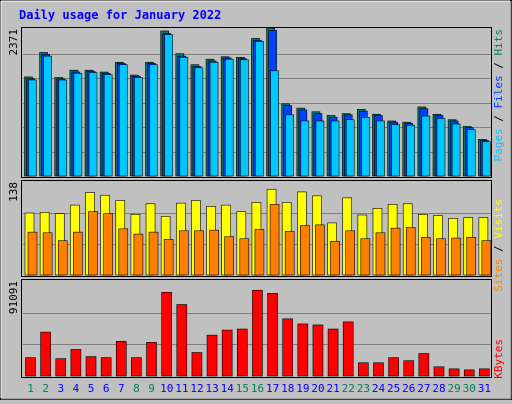 The image size is (512, 404). I want to click on kbytes-axis-max-label: 91091, so click(13, 297).